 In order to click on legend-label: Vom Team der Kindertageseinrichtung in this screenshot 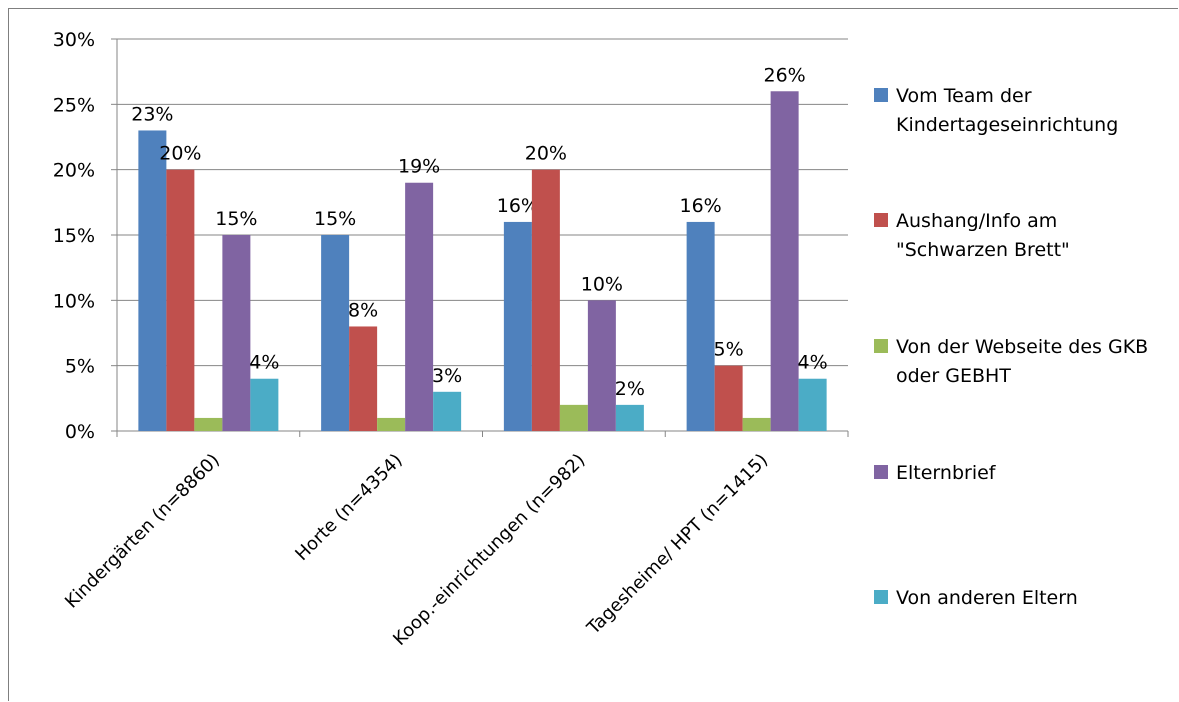, I will do `click(1007, 110)`.